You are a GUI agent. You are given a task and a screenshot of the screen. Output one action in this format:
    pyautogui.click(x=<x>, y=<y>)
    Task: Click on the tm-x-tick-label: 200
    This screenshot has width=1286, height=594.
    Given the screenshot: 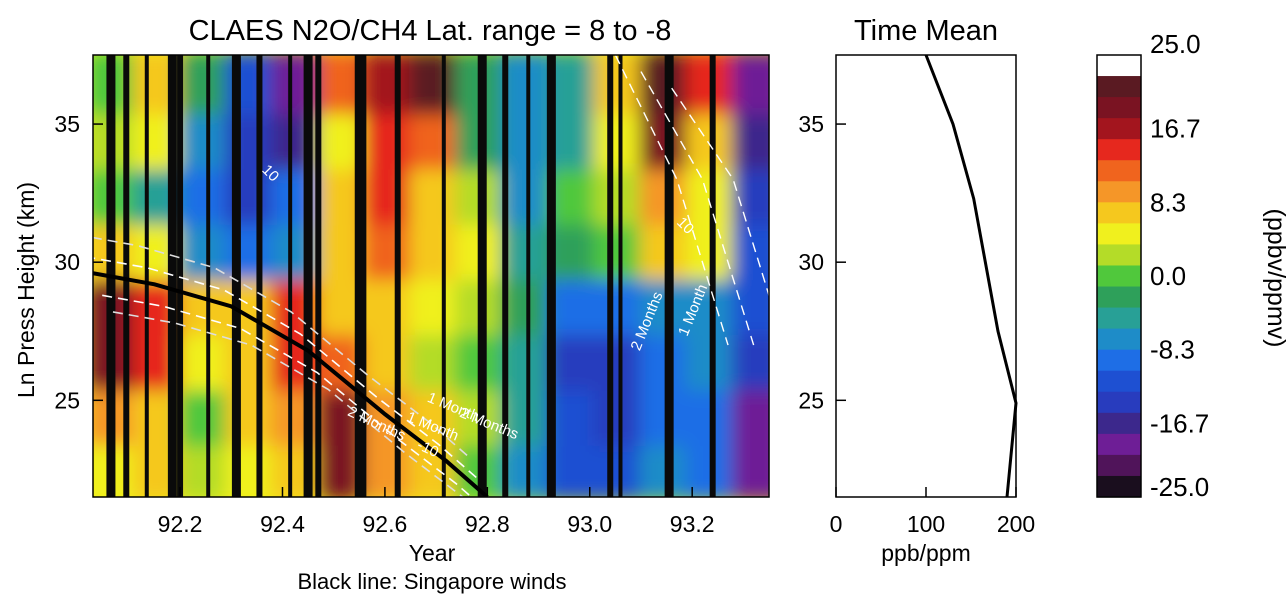 What is the action you would take?
    pyautogui.click(x=1016, y=524)
    